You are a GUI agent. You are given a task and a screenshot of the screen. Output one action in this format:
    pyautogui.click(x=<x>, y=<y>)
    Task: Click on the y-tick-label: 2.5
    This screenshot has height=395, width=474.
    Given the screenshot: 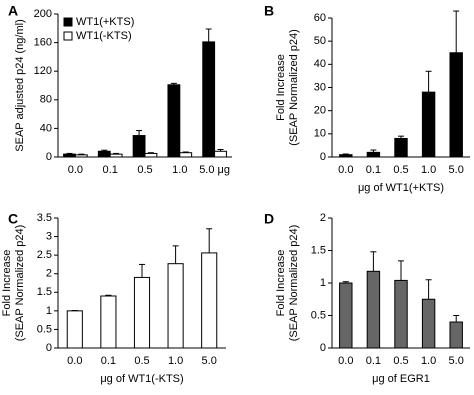 What is the action you would take?
    pyautogui.click(x=44, y=255)
    